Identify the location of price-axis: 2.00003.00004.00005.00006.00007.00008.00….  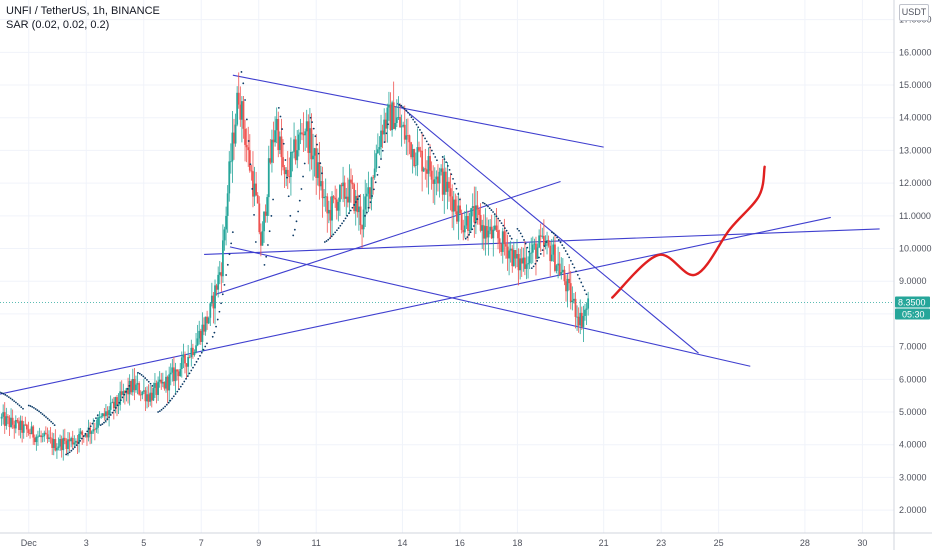
(915, 265).